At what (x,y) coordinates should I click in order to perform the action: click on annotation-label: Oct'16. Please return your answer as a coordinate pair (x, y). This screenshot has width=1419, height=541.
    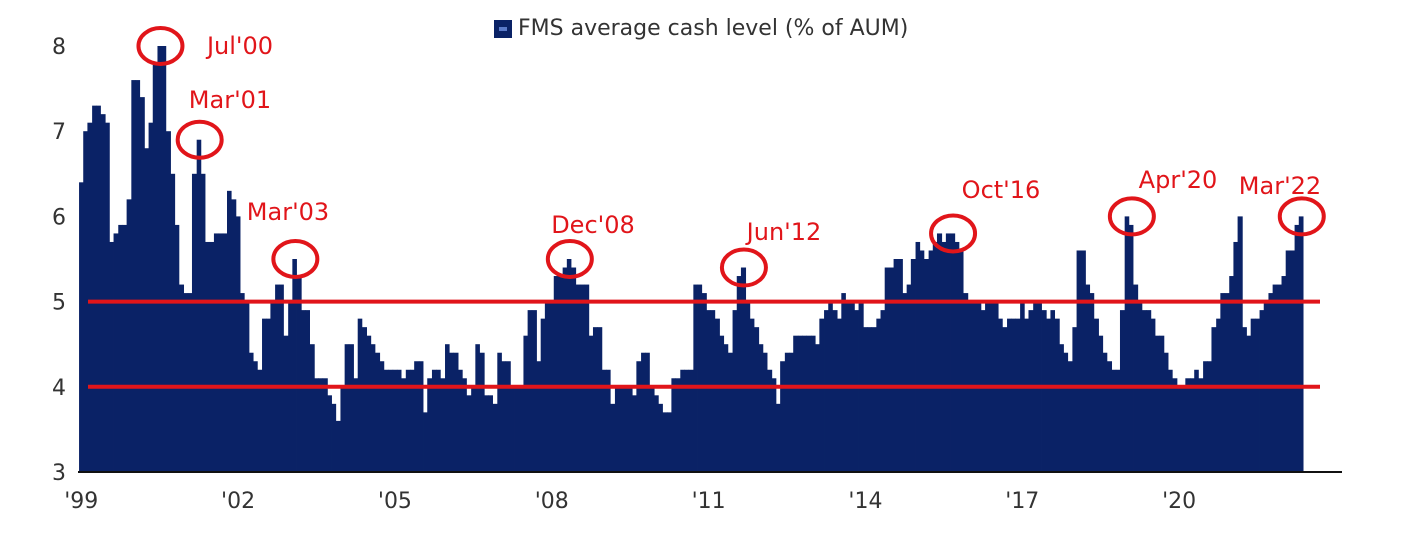
    Looking at the image, I should click on (1001, 190).